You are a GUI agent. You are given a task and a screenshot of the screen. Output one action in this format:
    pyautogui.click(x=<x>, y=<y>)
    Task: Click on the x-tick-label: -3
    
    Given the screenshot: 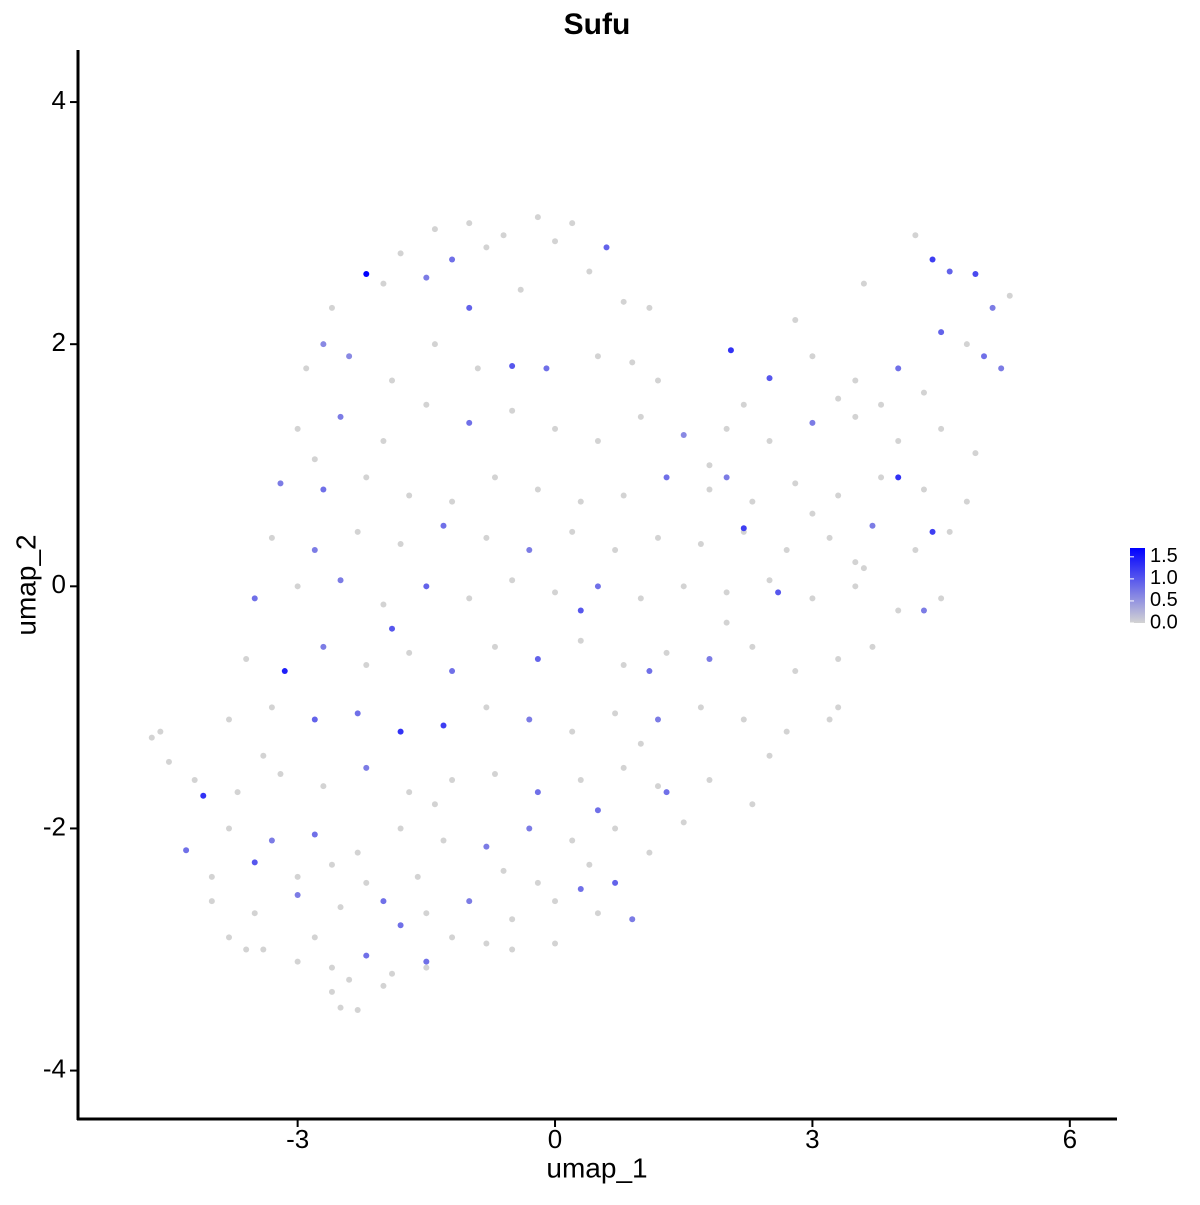 What is the action you would take?
    pyautogui.click(x=297, y=1139)
    